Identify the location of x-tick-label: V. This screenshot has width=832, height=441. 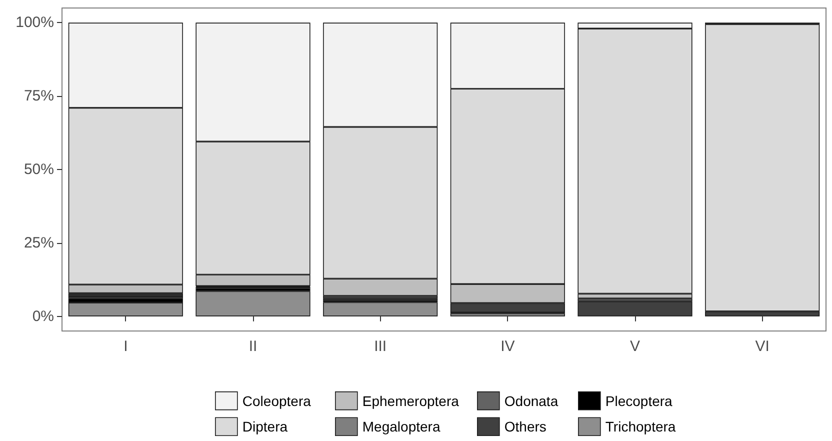
(635, 346).